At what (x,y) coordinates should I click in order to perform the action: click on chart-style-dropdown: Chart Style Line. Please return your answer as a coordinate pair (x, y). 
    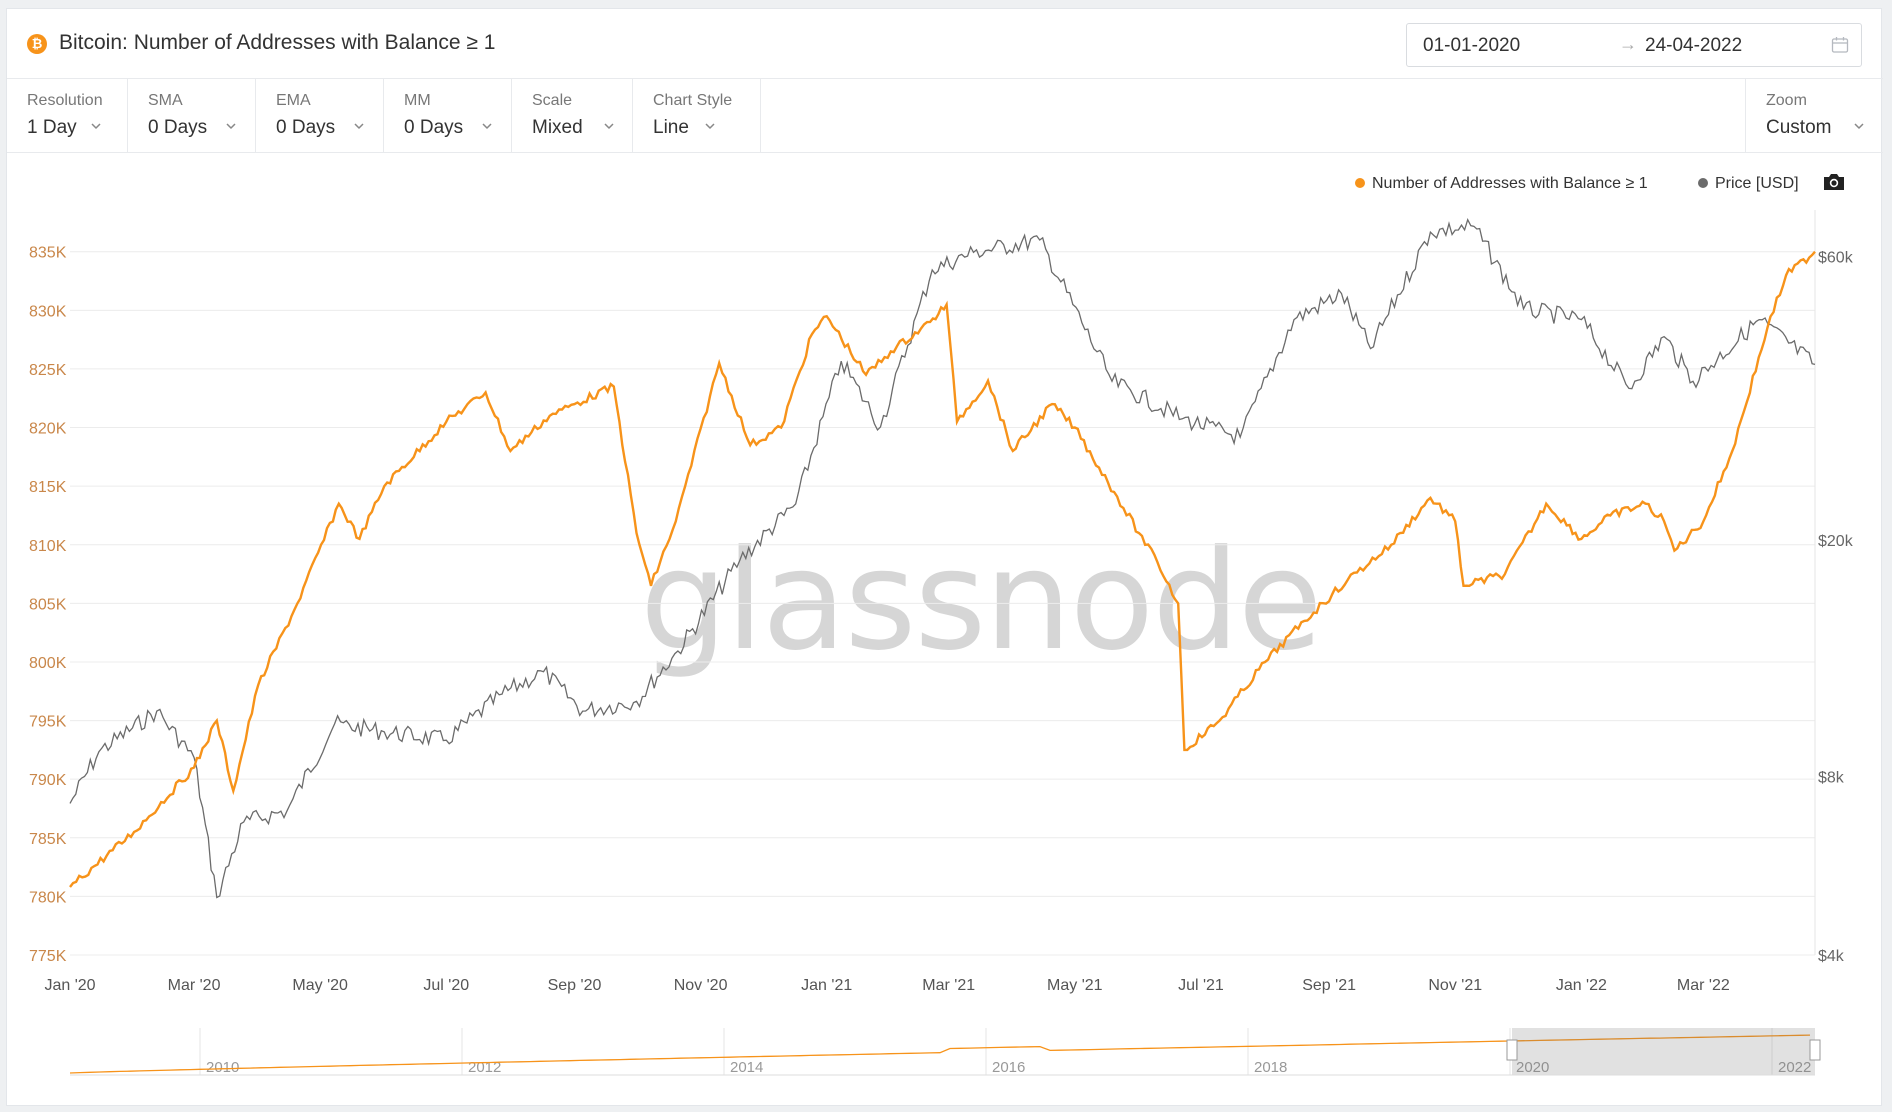
    Looking at the image, I should click on (697, 116).